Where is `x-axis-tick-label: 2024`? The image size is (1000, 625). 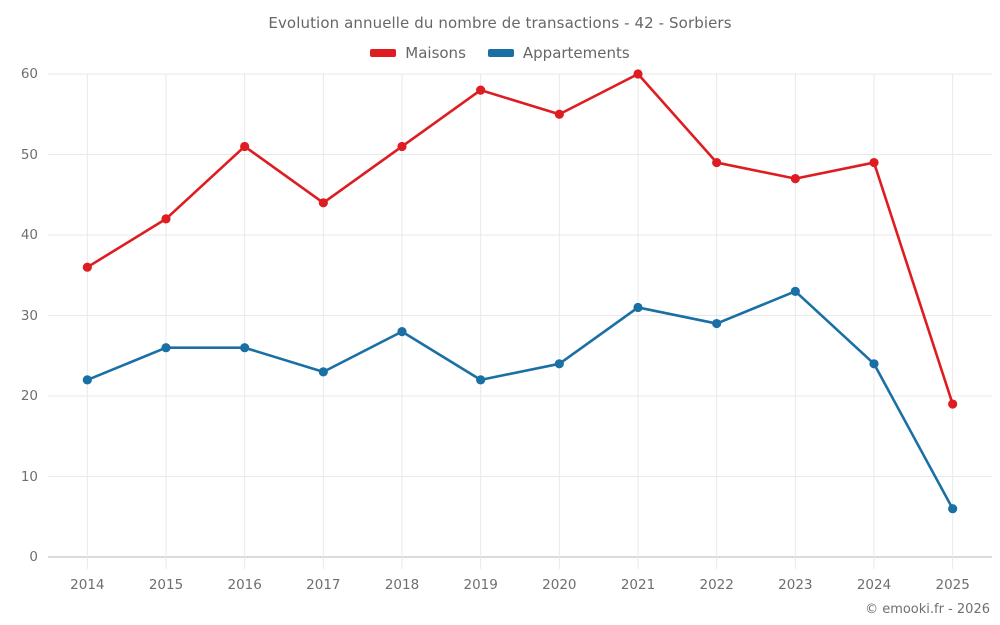
x-axis-tick-label: 2024 is located at coordinates (874, 585).